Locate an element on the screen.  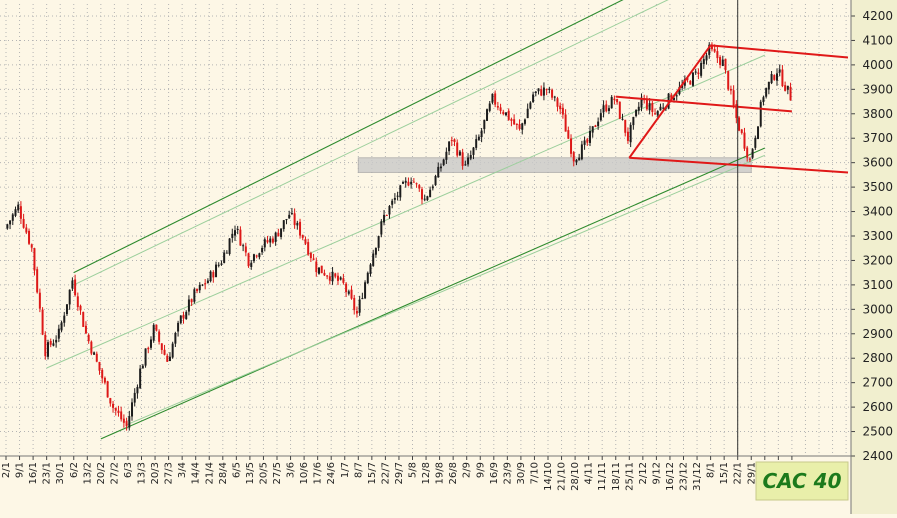
badge-label: CAC 40 is located at coordinates (801, 481).